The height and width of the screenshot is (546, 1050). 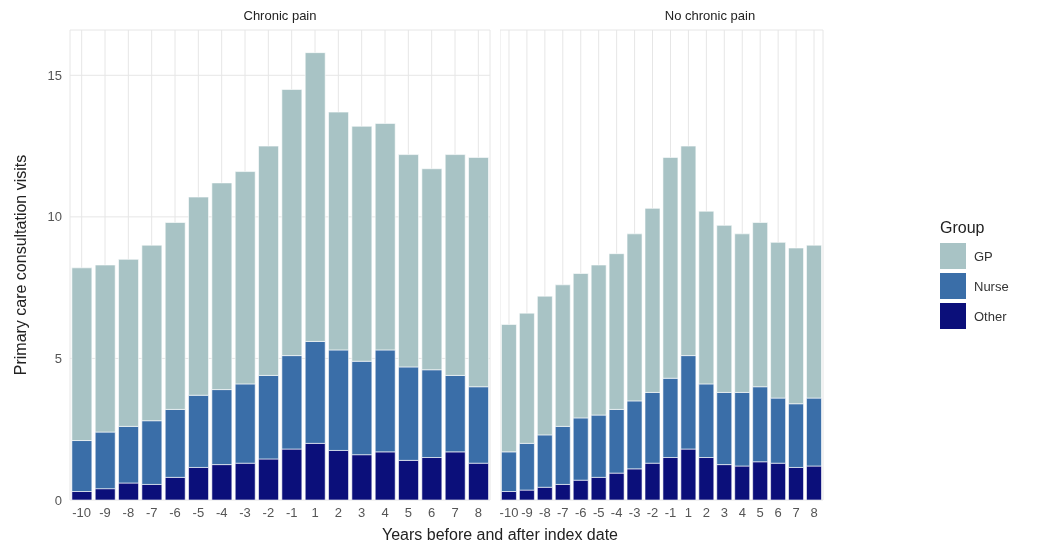 I want to click on legend-label: Nurse, so click(x=991, y=286).